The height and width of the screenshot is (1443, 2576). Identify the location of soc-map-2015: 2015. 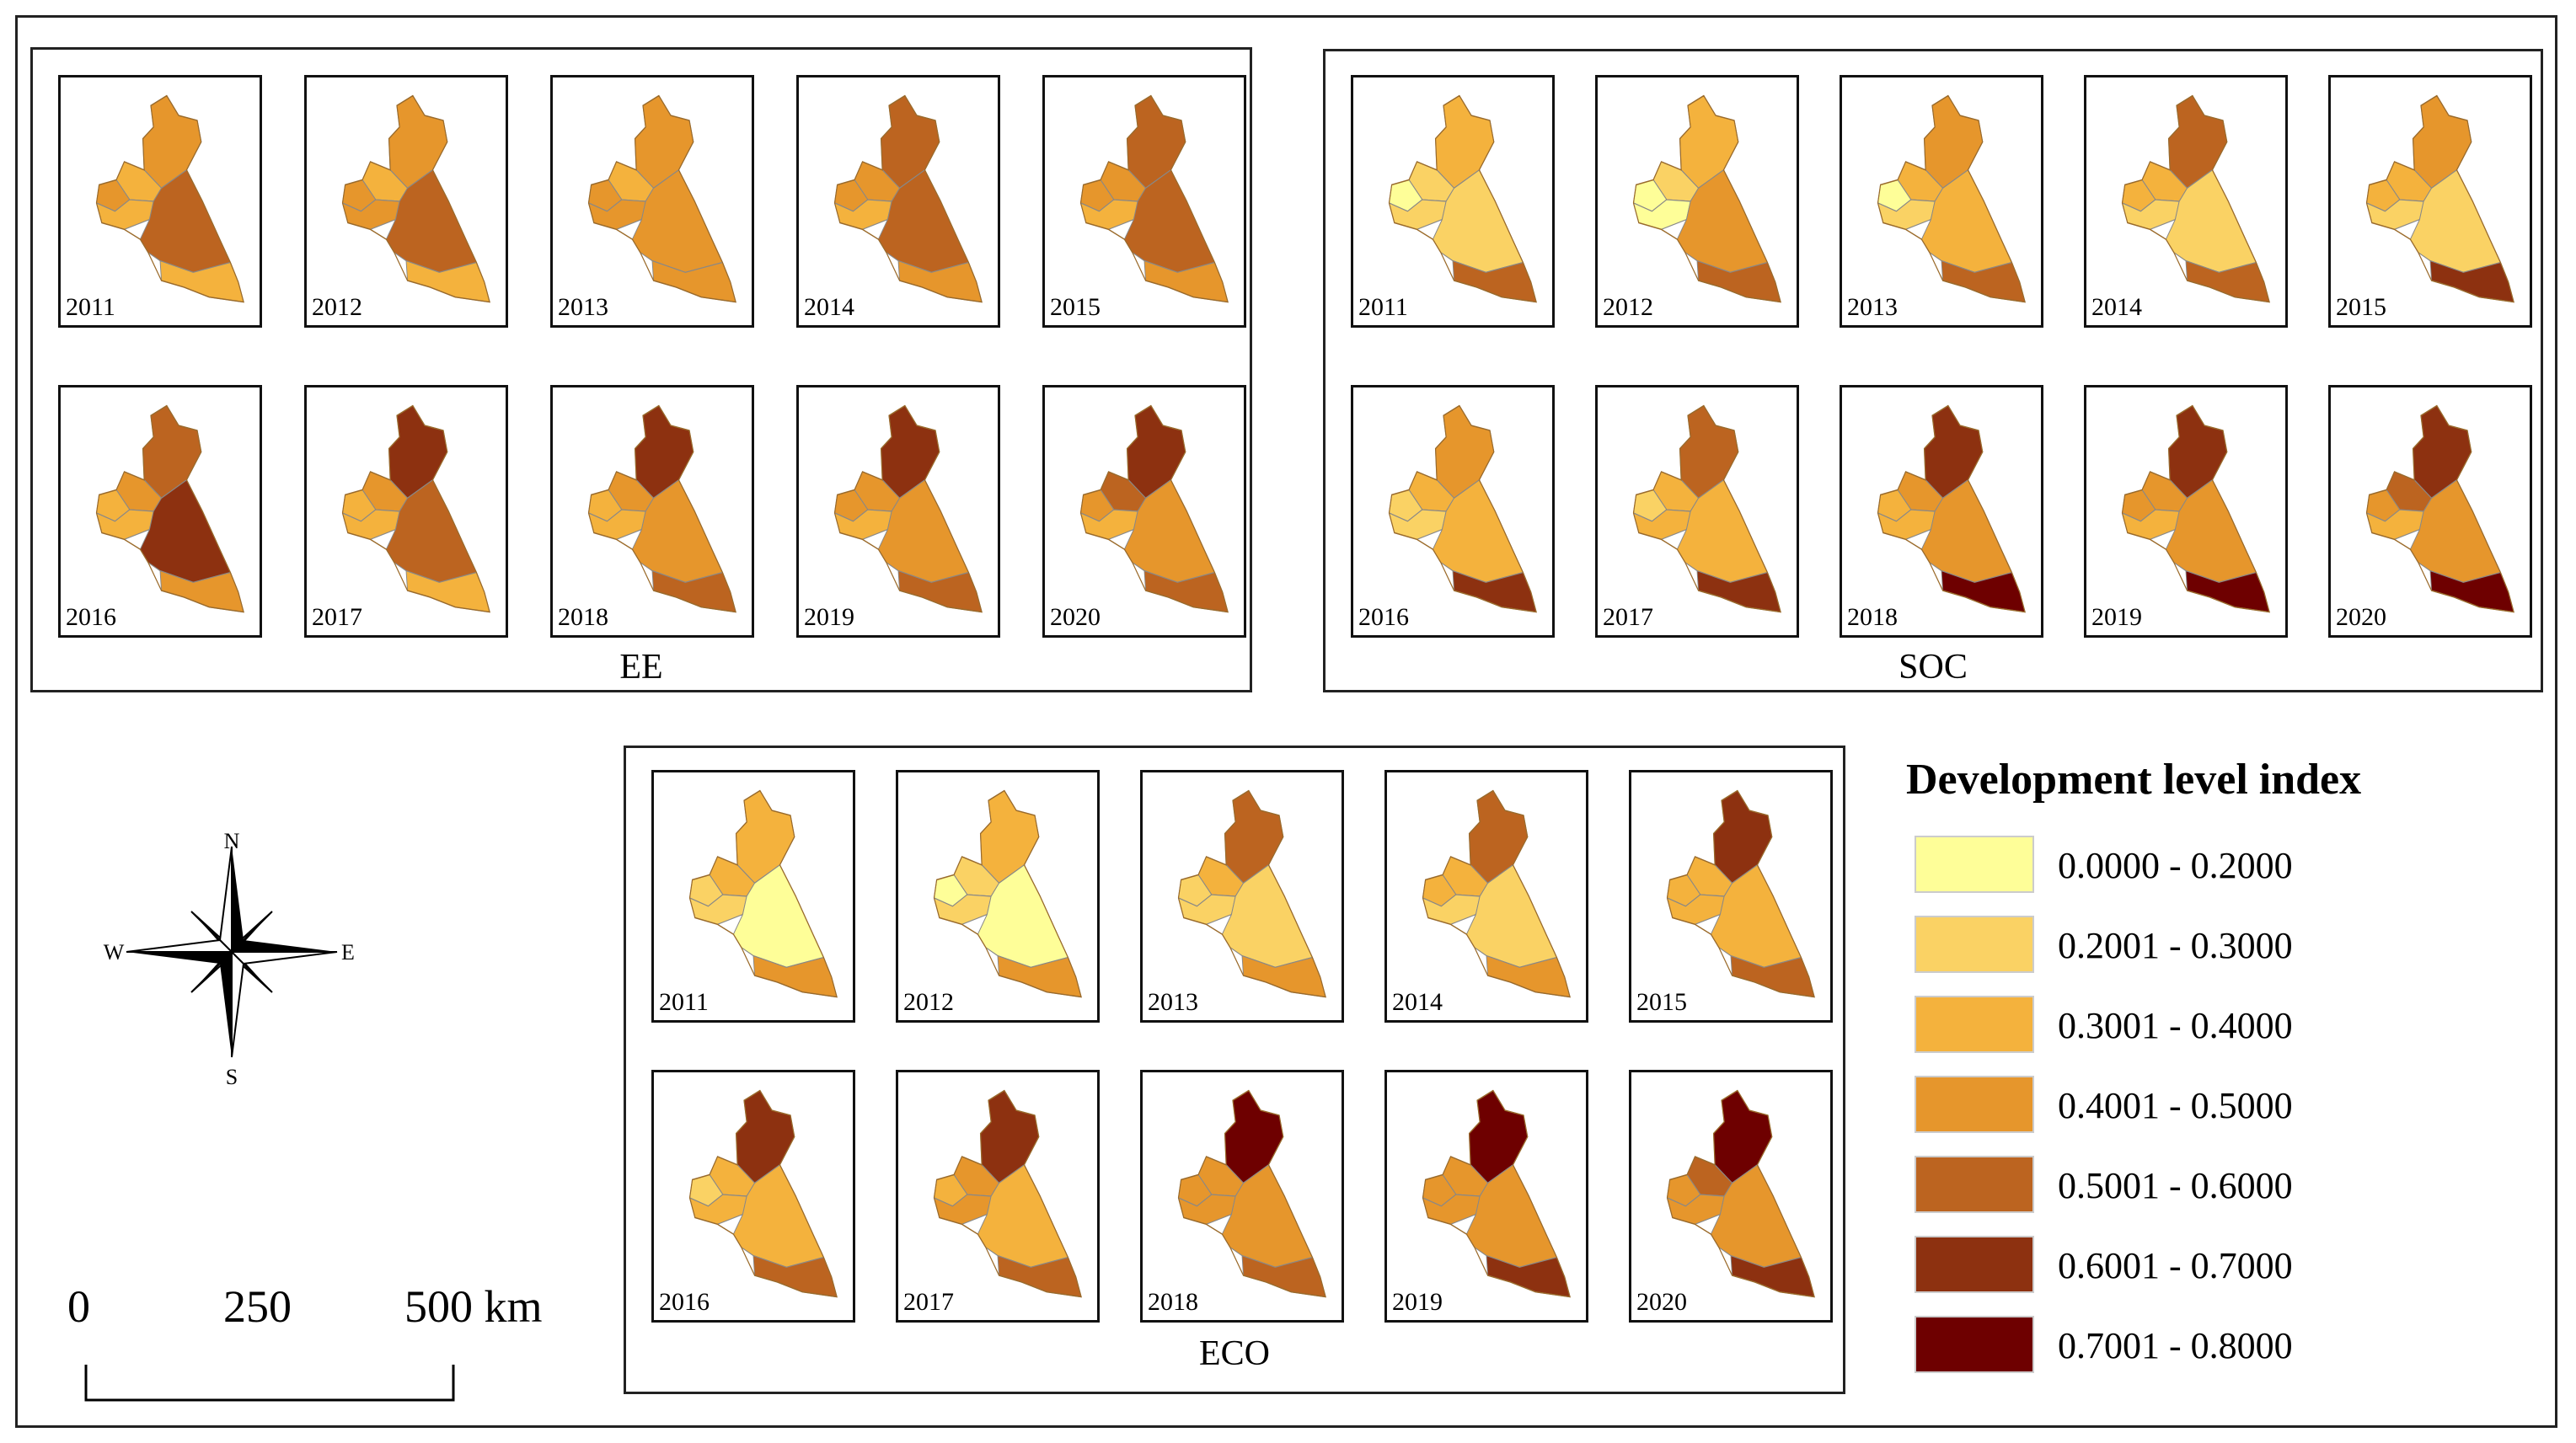
(2430, 201).